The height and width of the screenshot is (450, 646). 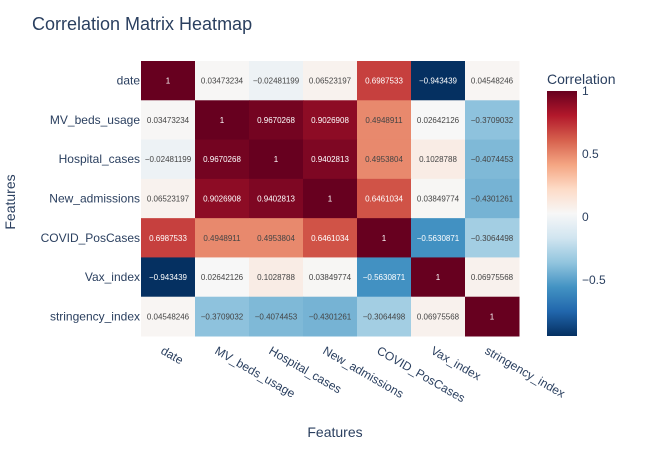 What do you see at coordinates (129, 81) in the screenshot?
I see `y-tick-label: date` at bounding box center [129, 81].